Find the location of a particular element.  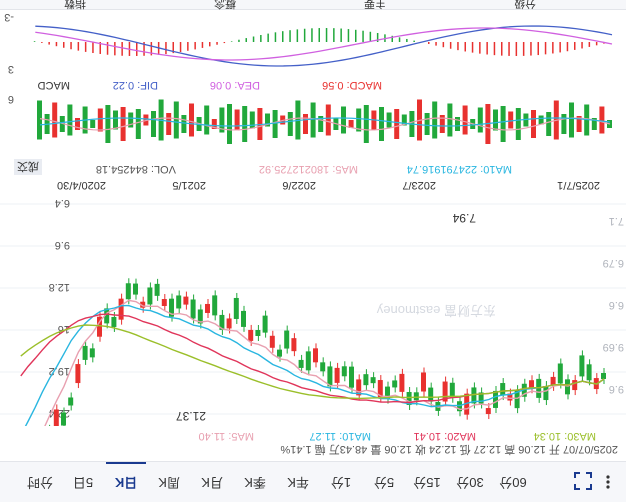

fullscreen-icon is located at coordinates (583, 481).